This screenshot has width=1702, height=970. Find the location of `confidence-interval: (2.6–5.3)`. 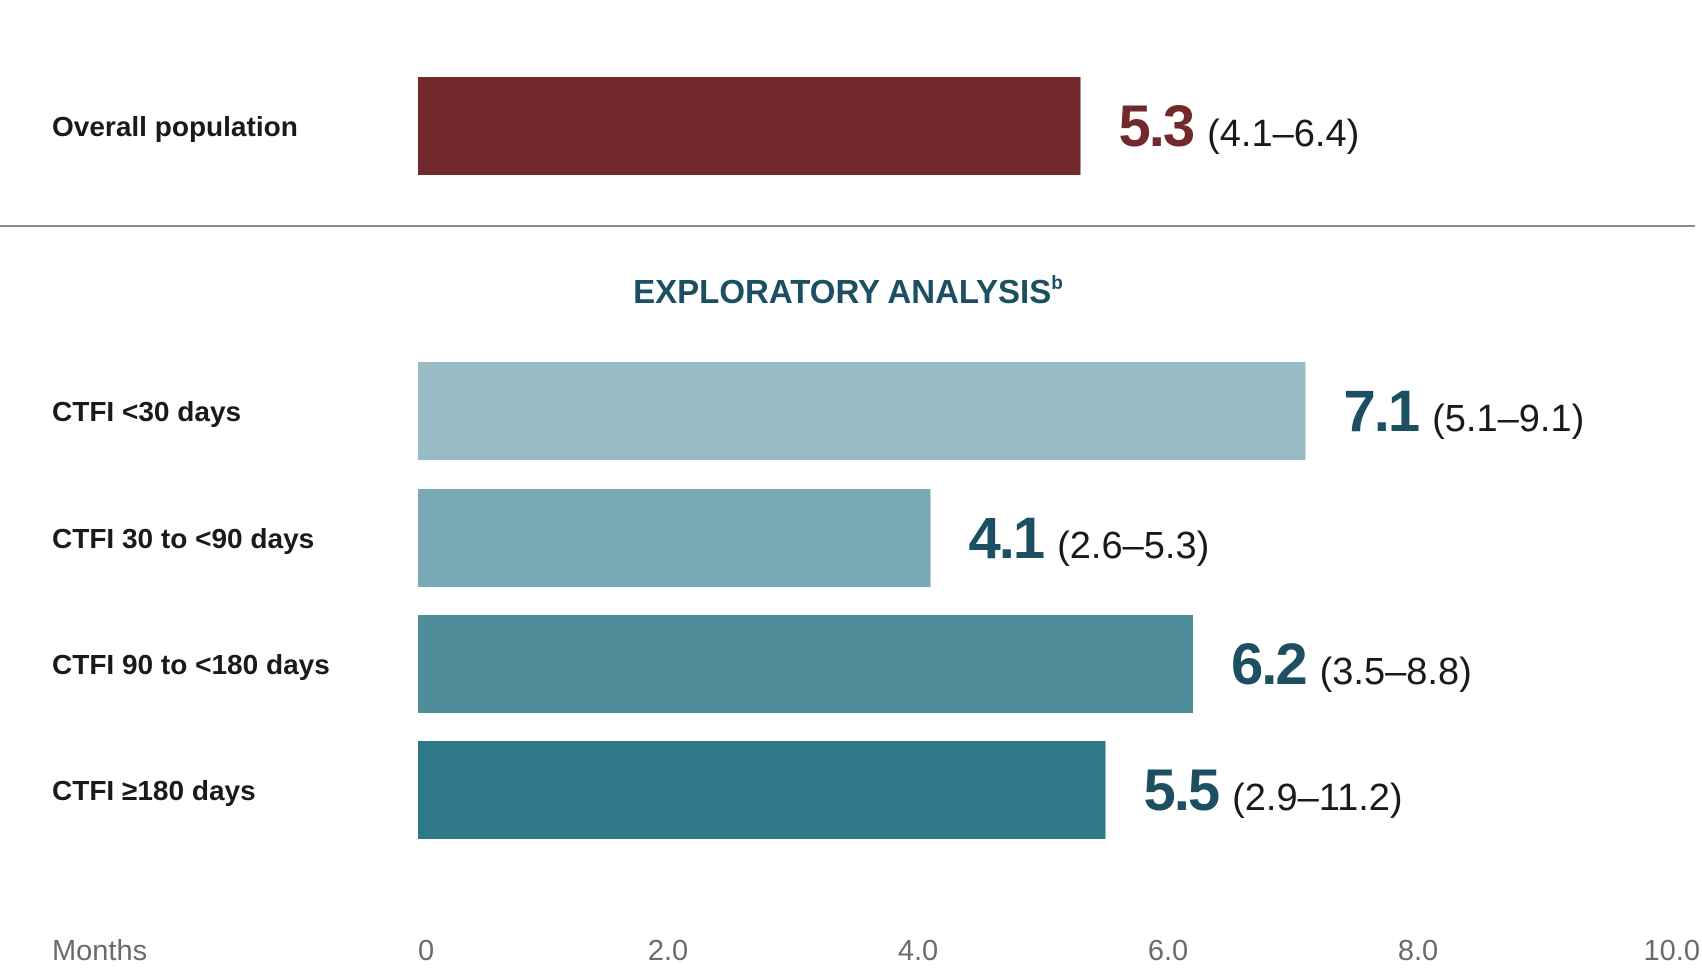

confidence-interval: (2.6–5.3) is located at coordinates (1133, 546).